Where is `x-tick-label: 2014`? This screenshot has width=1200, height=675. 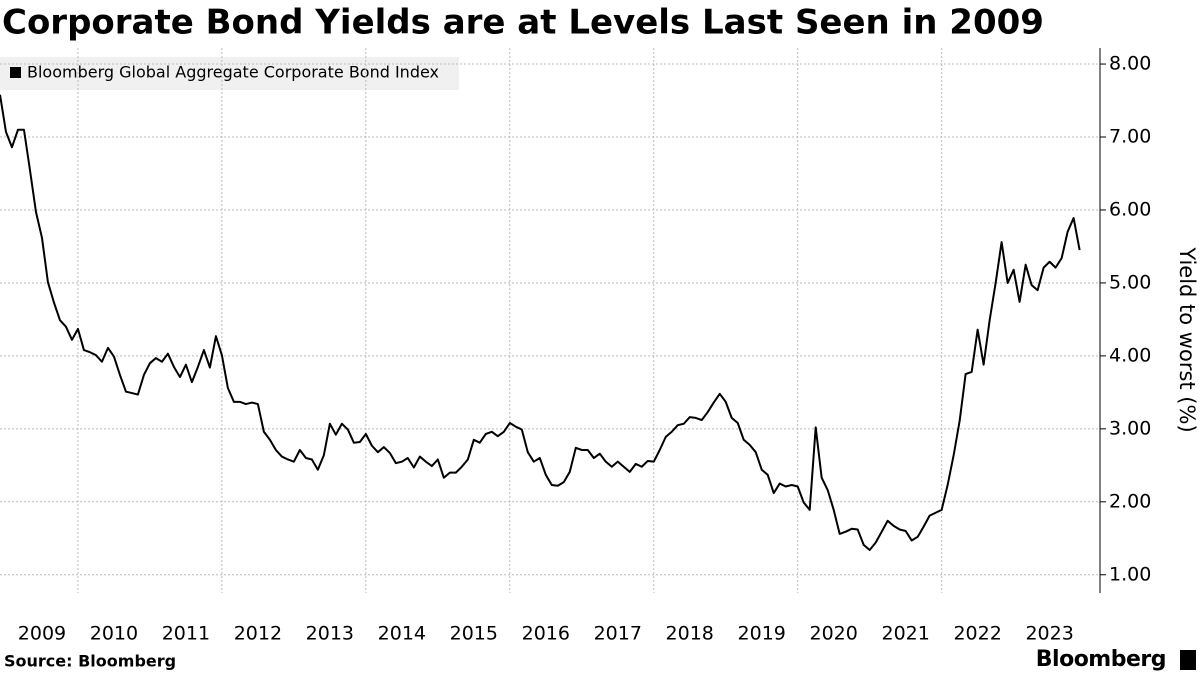 x-tick-label: 2014 is located at coordinates (402, 634).